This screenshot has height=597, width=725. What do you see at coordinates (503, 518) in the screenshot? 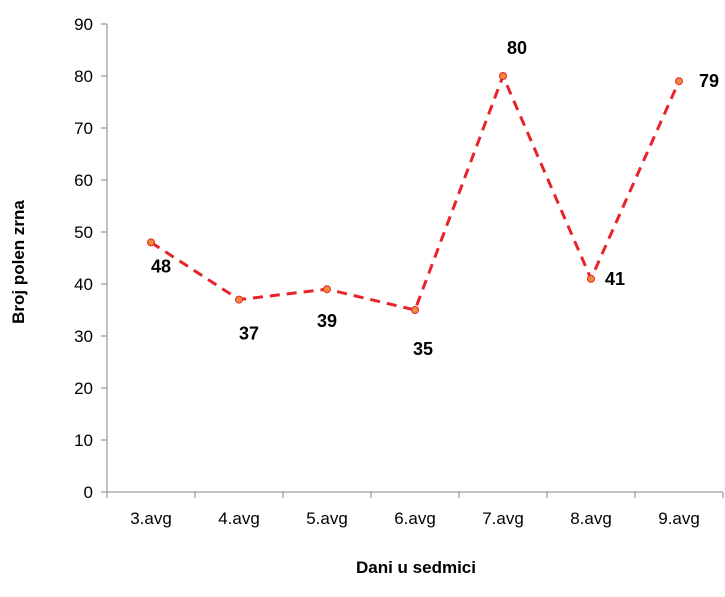
I see `x-tick-label: 7.avg` at bounding box center [503, 518].